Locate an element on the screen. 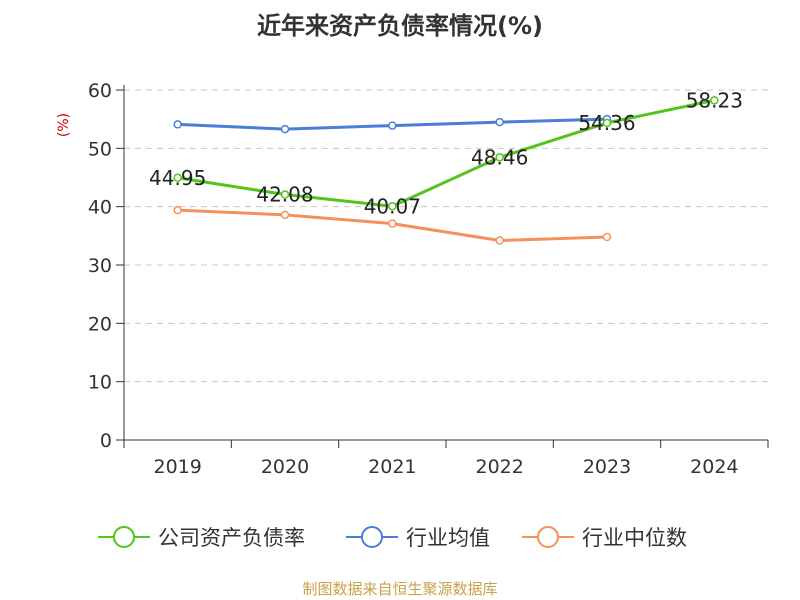 This screenshot has width=800, height=600. y-tick-label: 0 is located at coordinates (106, 441).